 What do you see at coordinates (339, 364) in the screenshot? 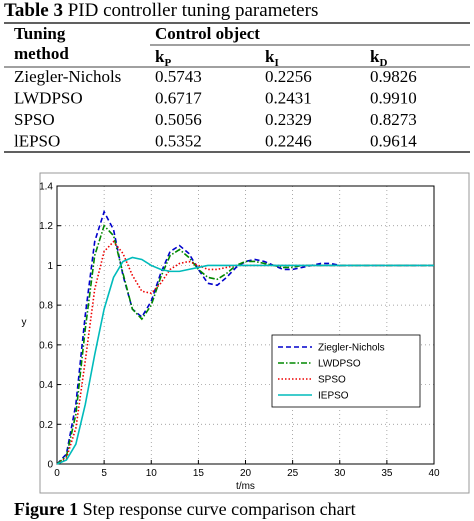
I see `legend-label: LWDPSO` at bounding box center [339, 364].